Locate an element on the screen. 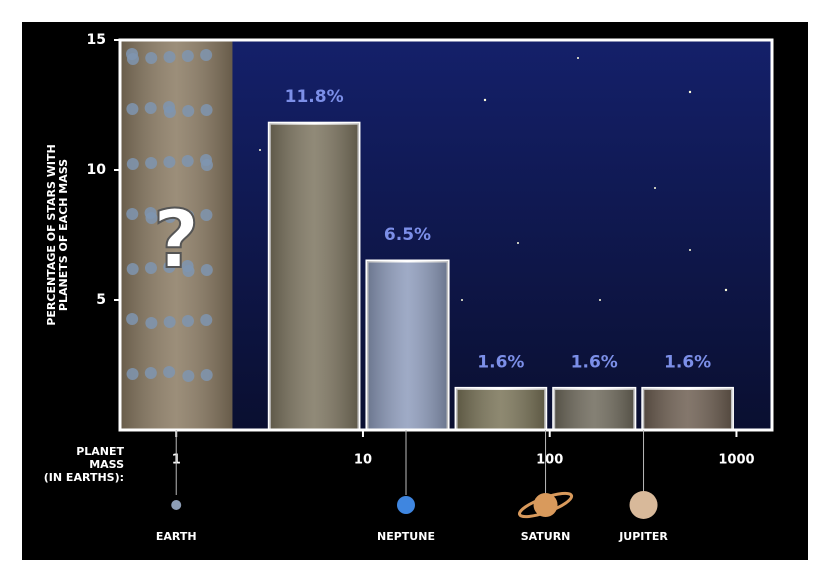  y-axis-label-line: PERCENTAGE OF STARS WITH is located at coordinates (51, 234).